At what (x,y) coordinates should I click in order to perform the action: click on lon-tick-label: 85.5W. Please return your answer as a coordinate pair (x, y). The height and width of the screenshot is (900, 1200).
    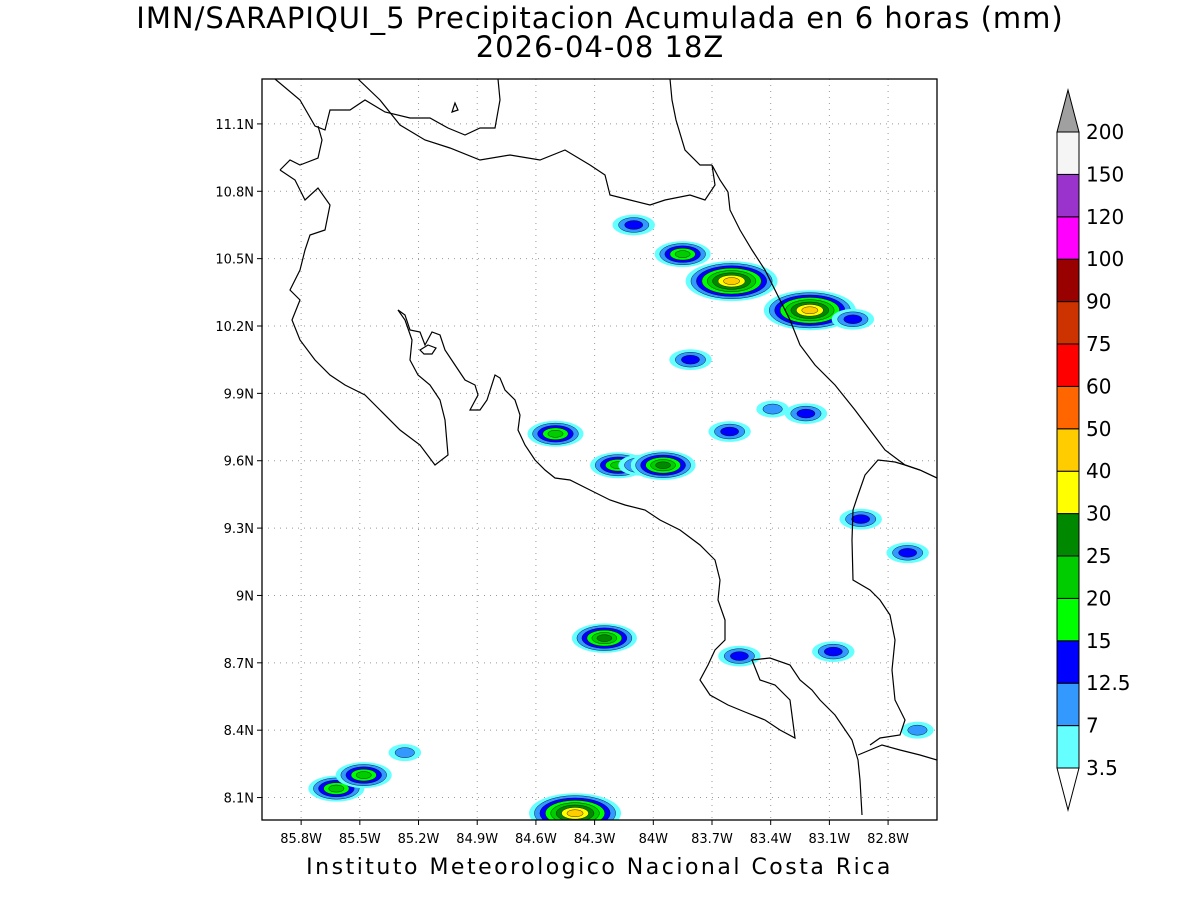
    Looking at the image, I should click on (360, 839).